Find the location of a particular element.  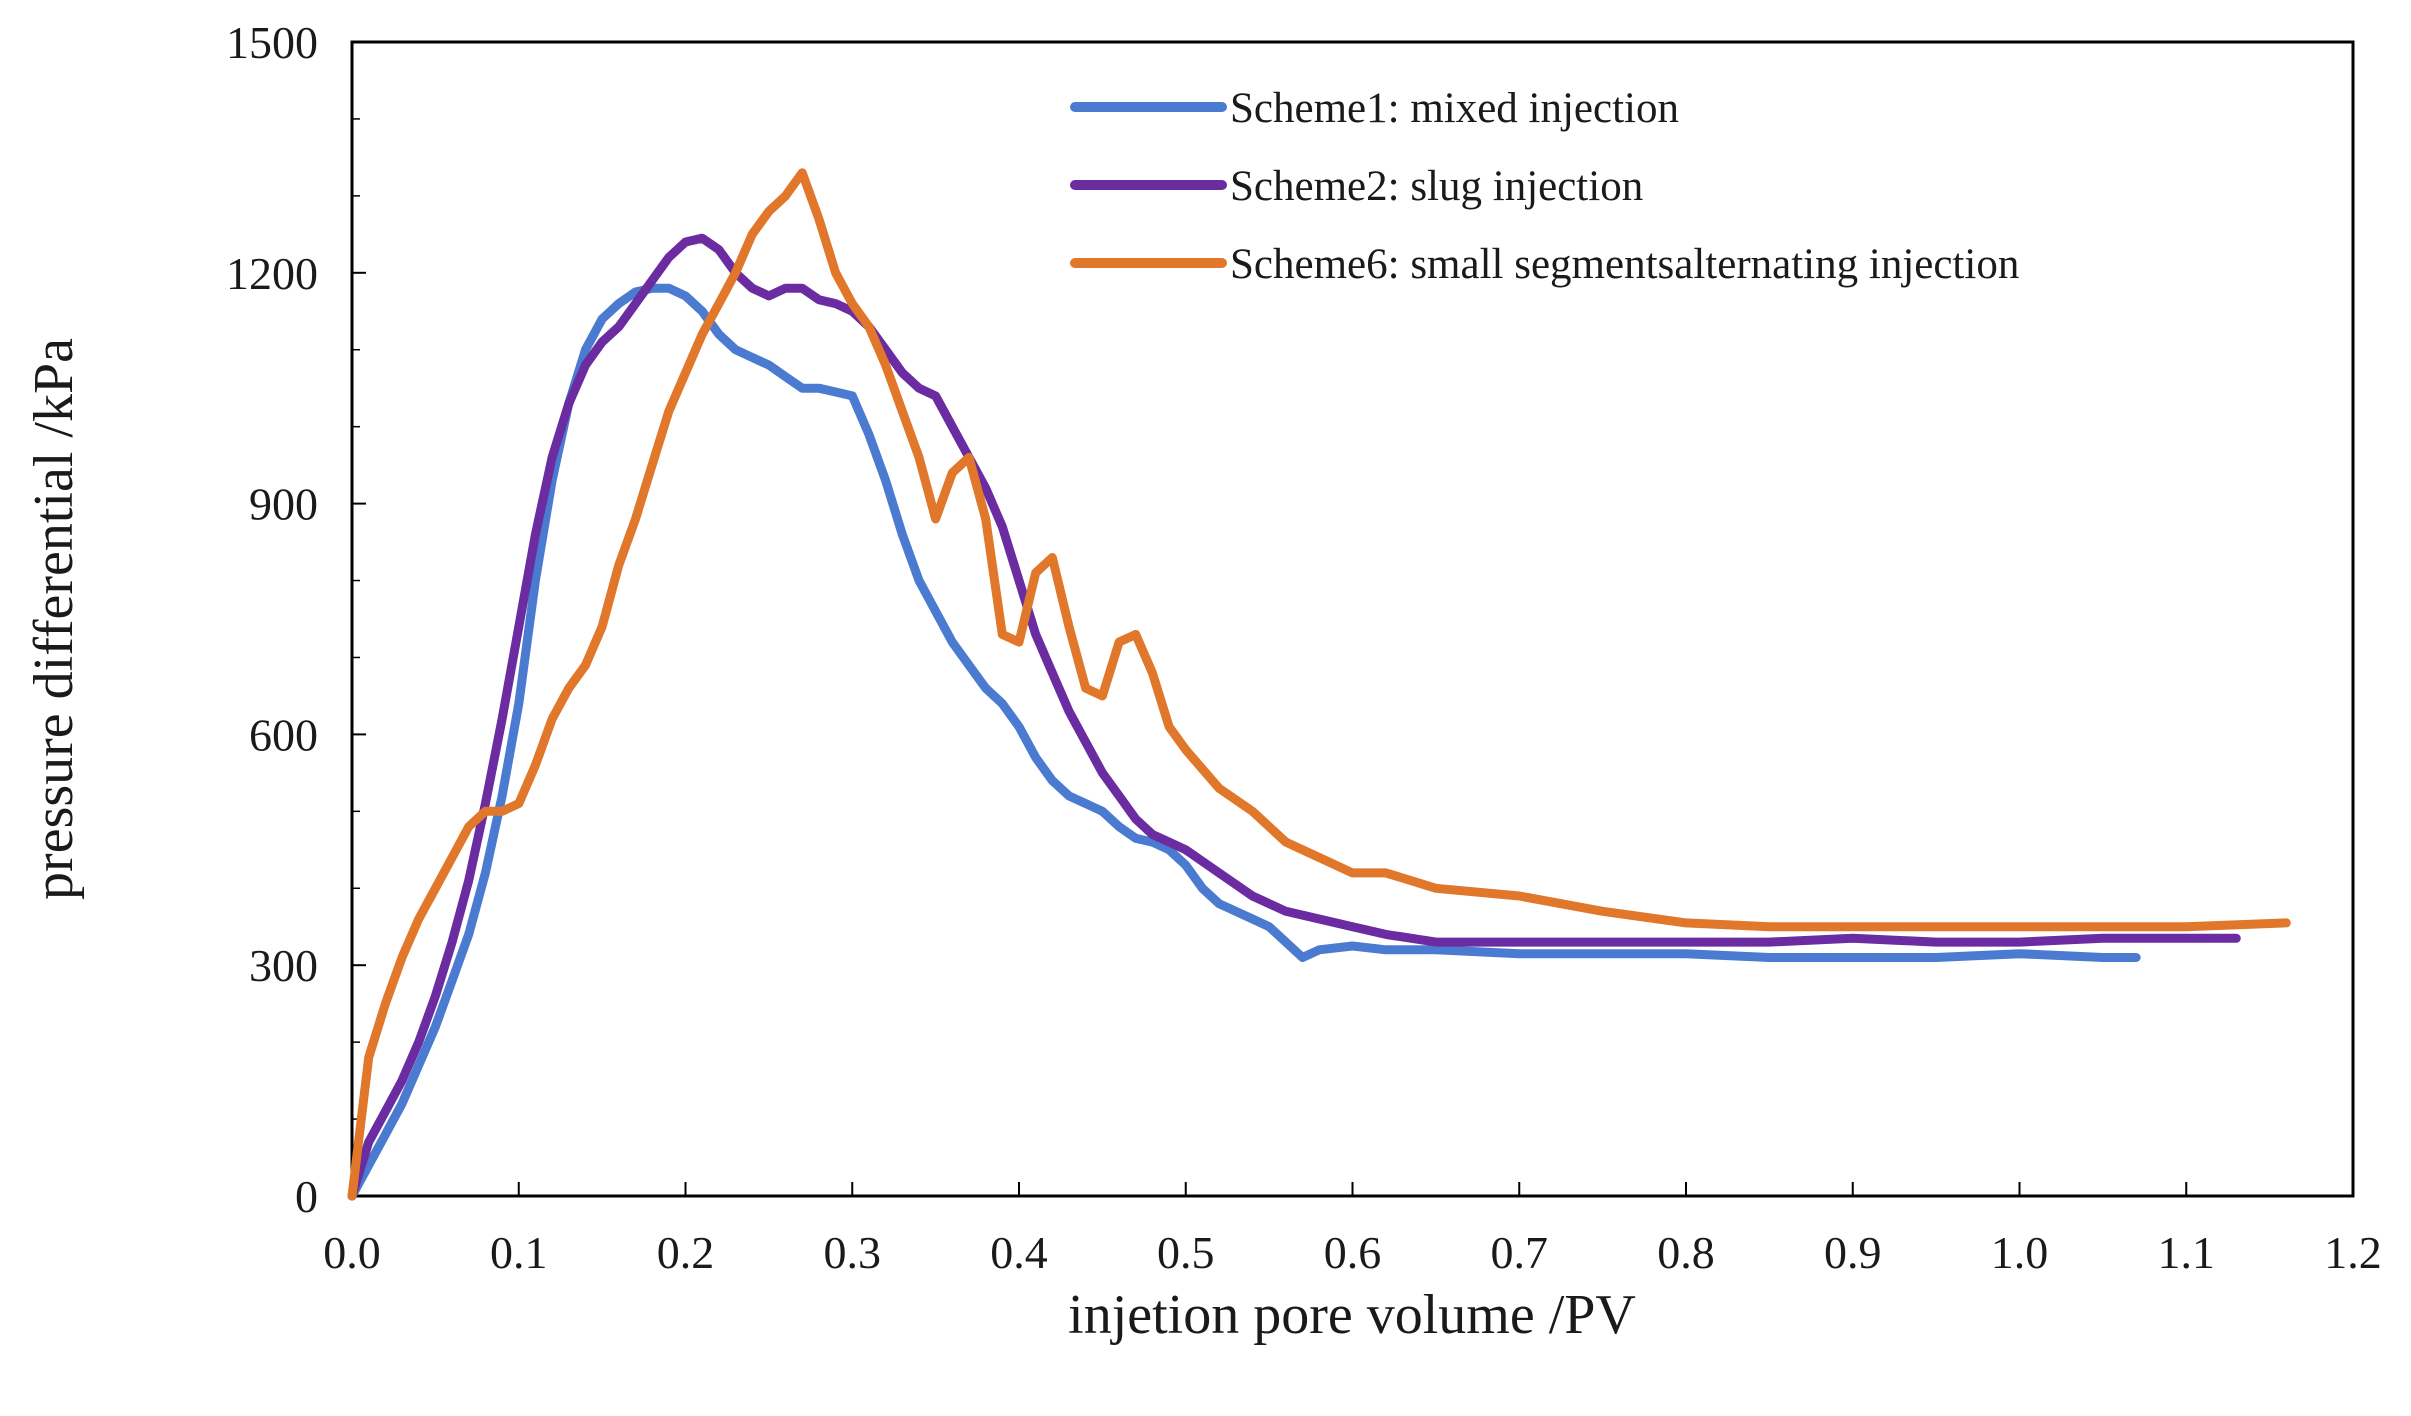

x-tick-label: 0.1 is located at coordinates (519, 1252).